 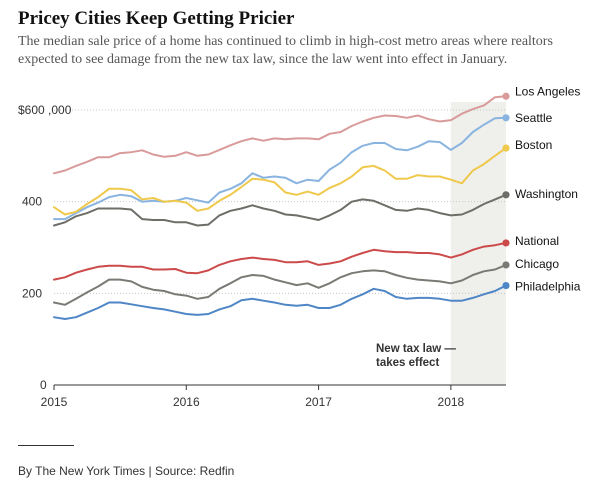 I want to click on y-tick-label: 0, so click(x=43, y=385).